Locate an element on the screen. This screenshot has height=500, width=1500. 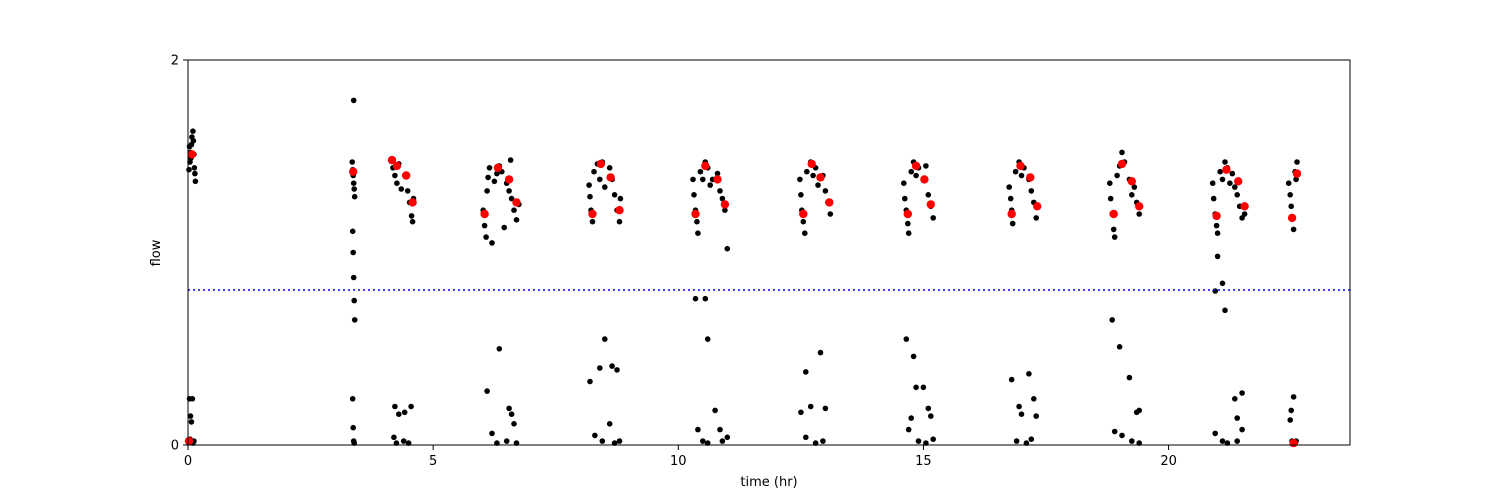
y-tick-label: 2 is located at coordinates (175, 61).